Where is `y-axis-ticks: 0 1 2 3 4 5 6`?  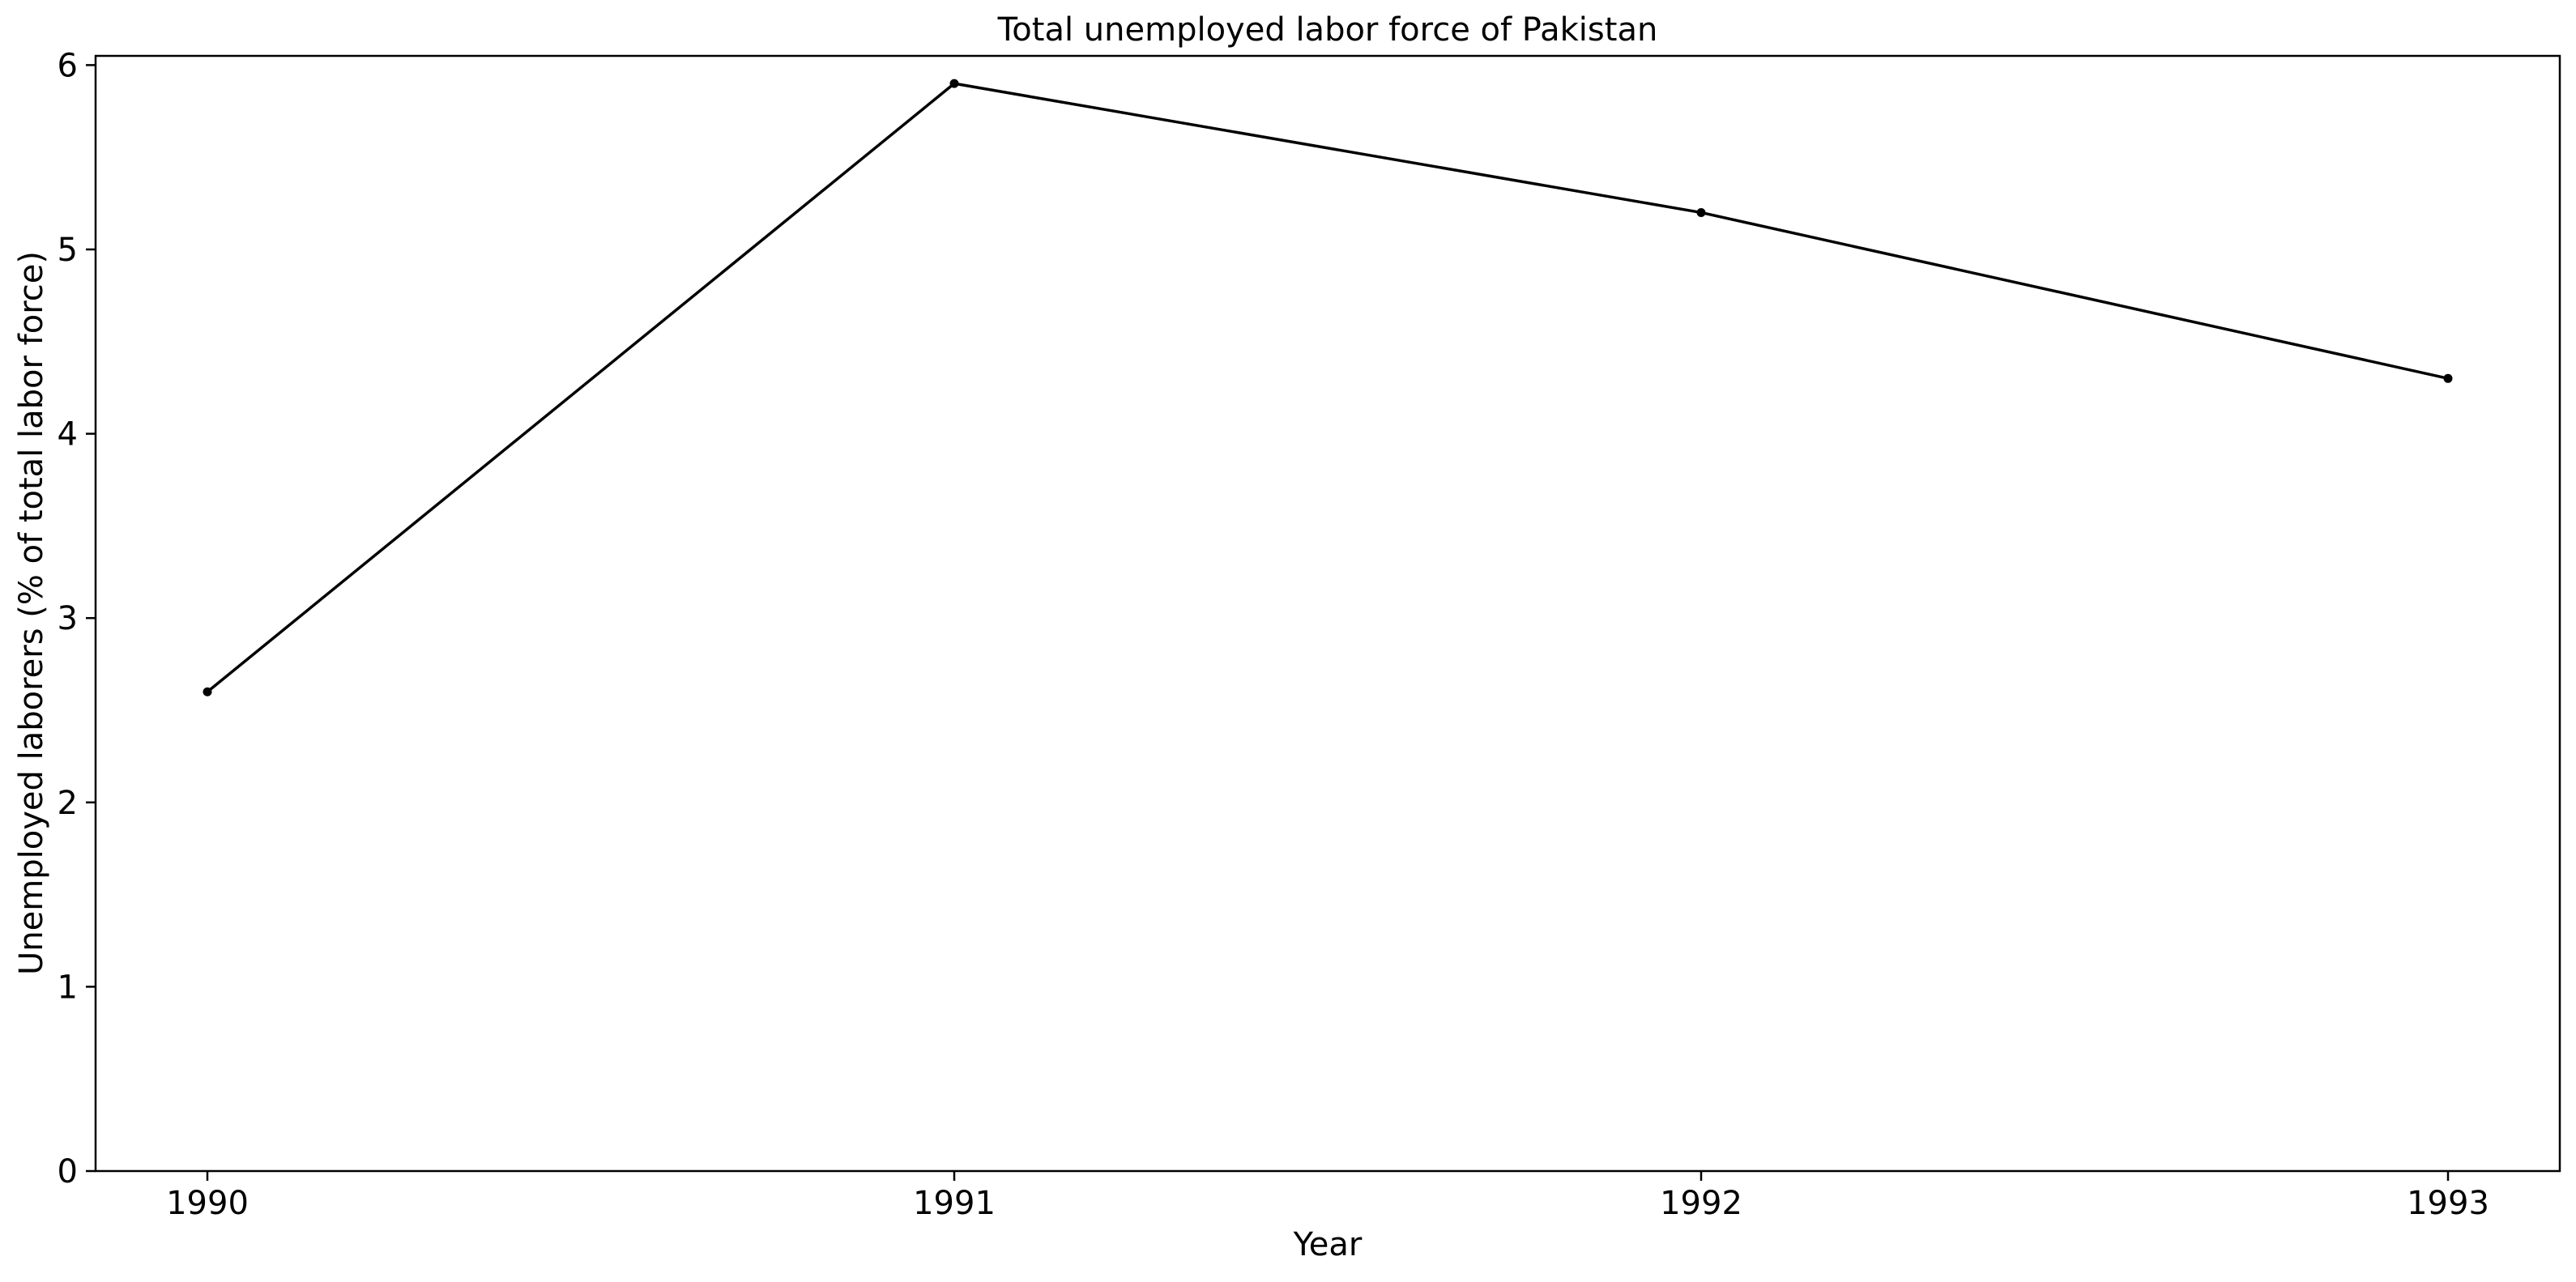
y-axis-ticks: 0 1 2 3 4 5 6 is located at coordinates (77, 618).